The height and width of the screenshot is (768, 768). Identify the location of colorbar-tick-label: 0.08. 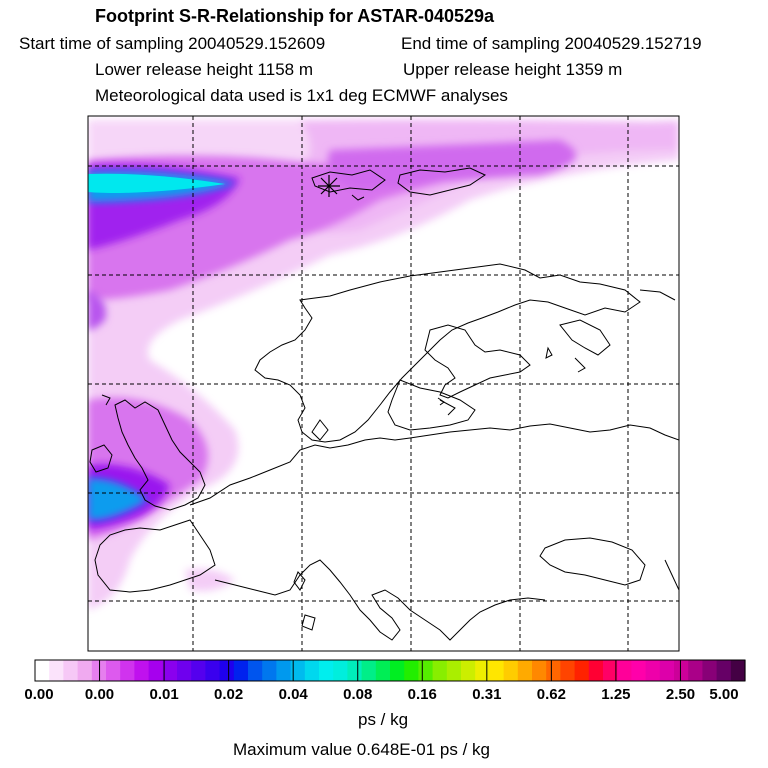
(358, 694).